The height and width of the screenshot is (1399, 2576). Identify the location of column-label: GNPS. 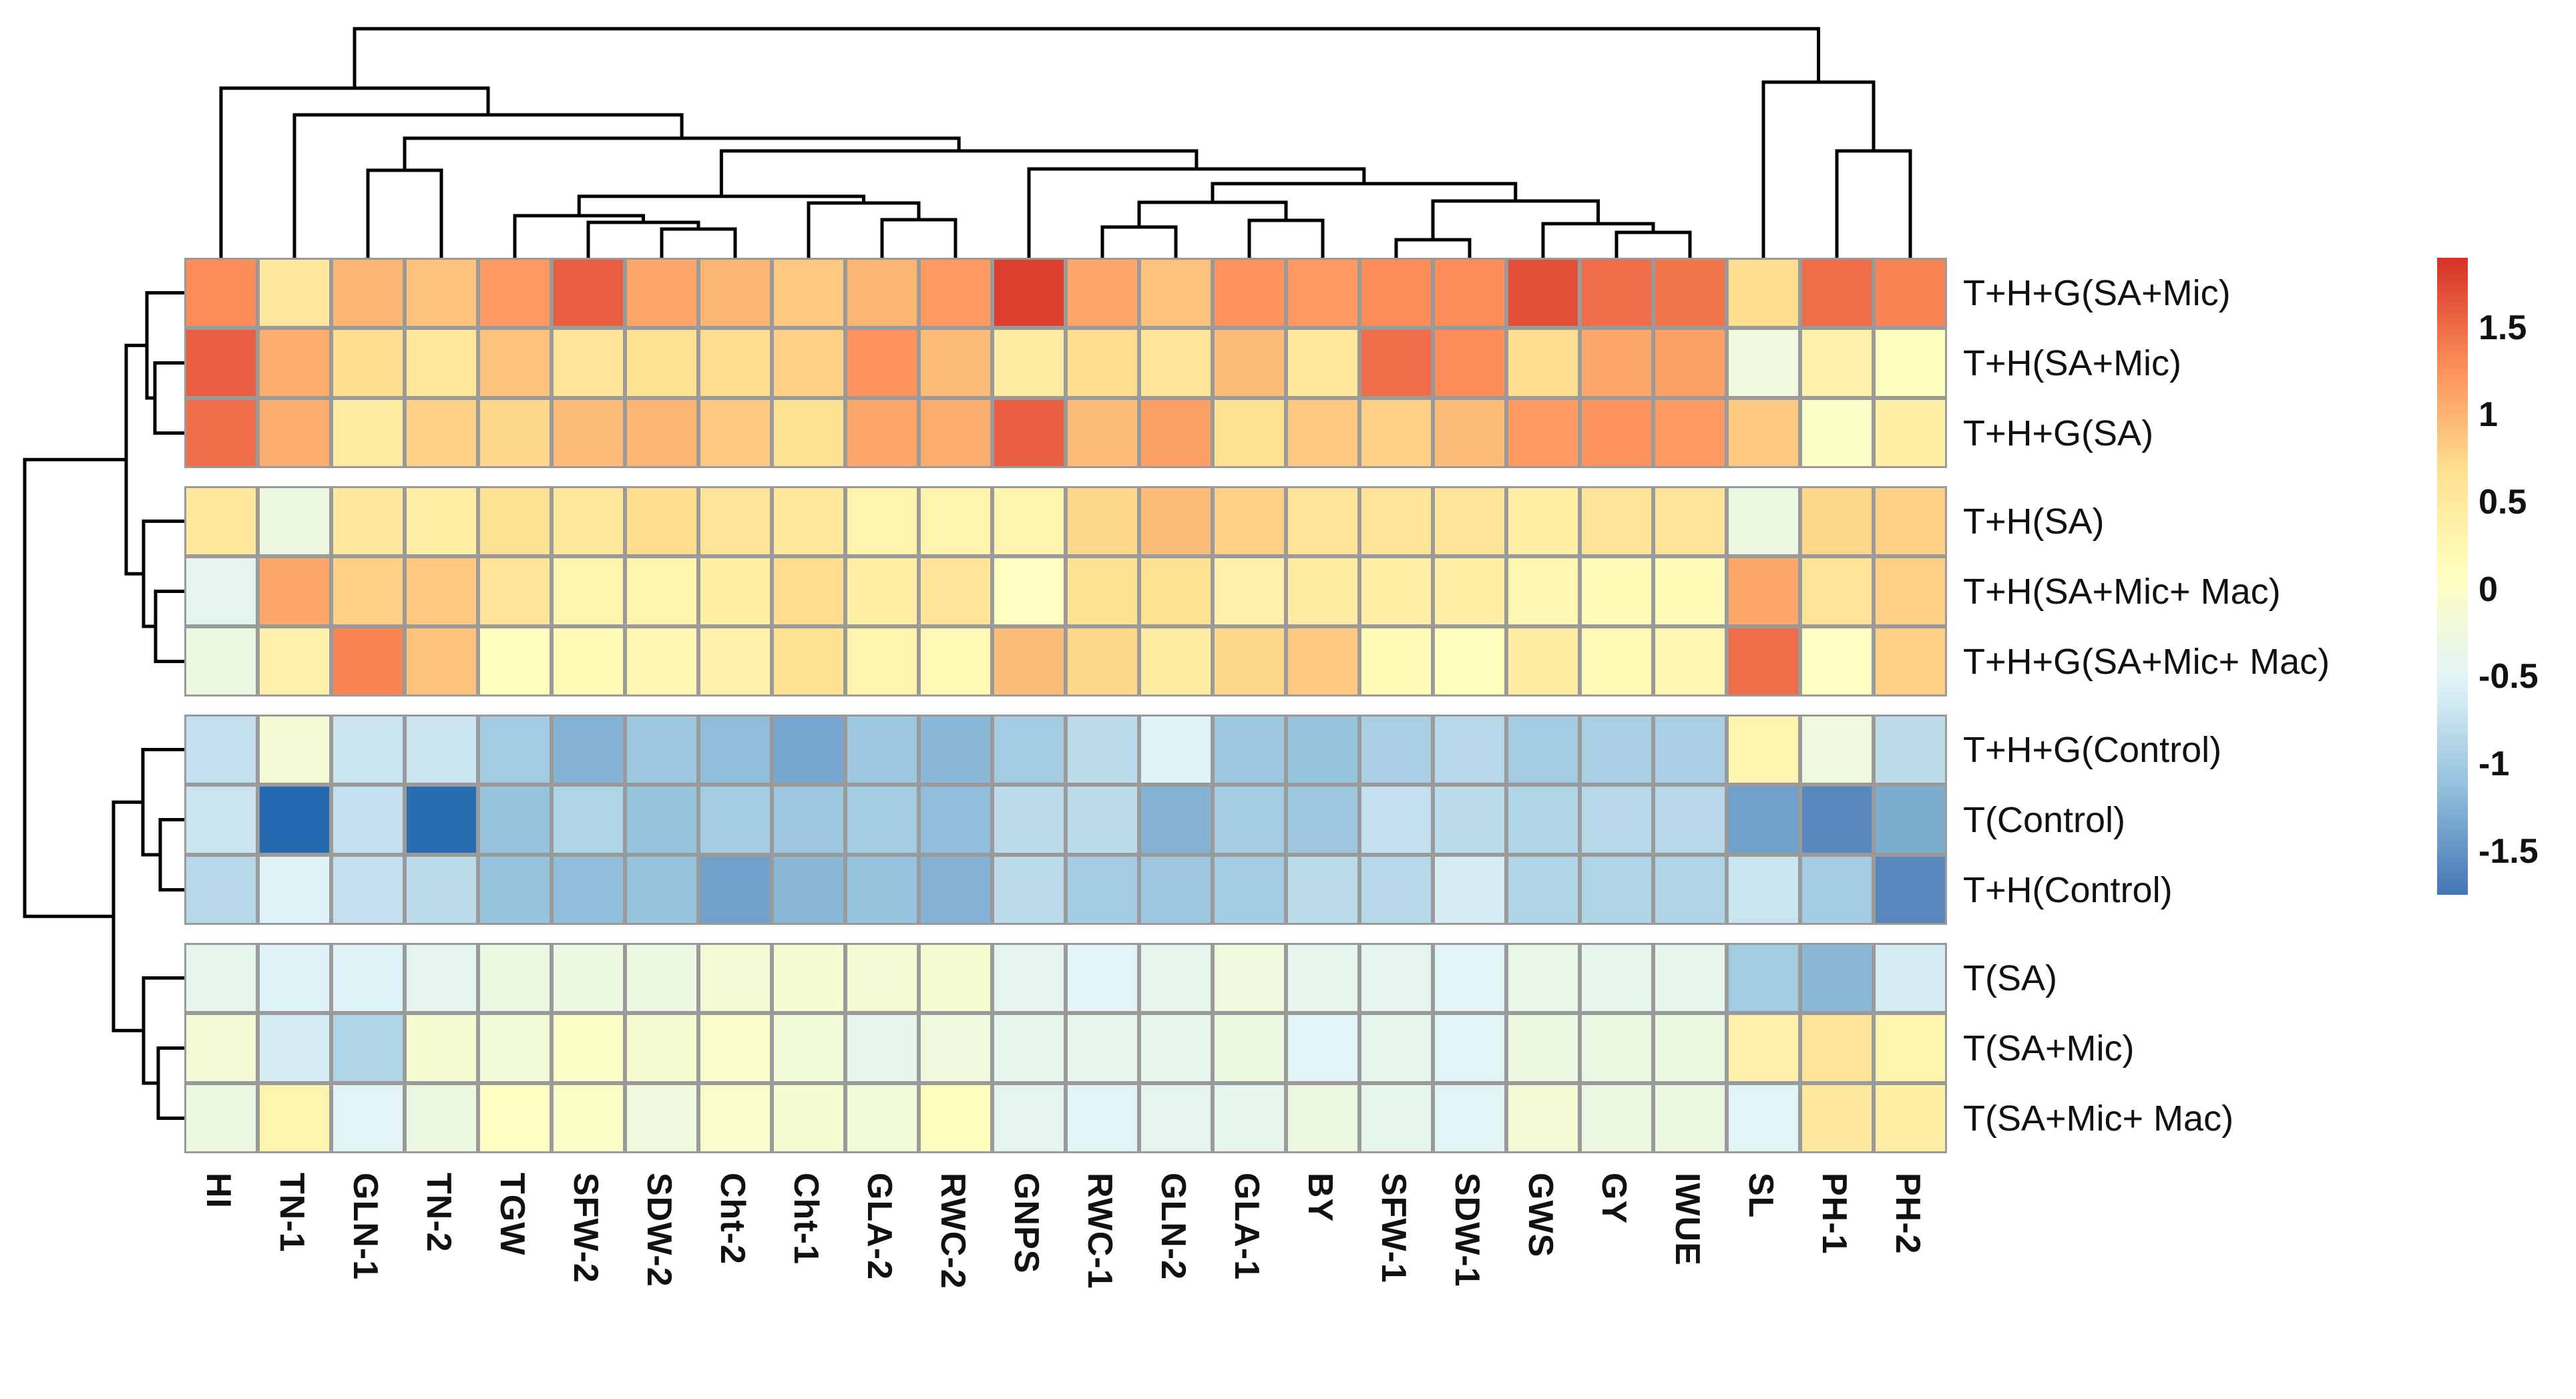
(1026, 1224).